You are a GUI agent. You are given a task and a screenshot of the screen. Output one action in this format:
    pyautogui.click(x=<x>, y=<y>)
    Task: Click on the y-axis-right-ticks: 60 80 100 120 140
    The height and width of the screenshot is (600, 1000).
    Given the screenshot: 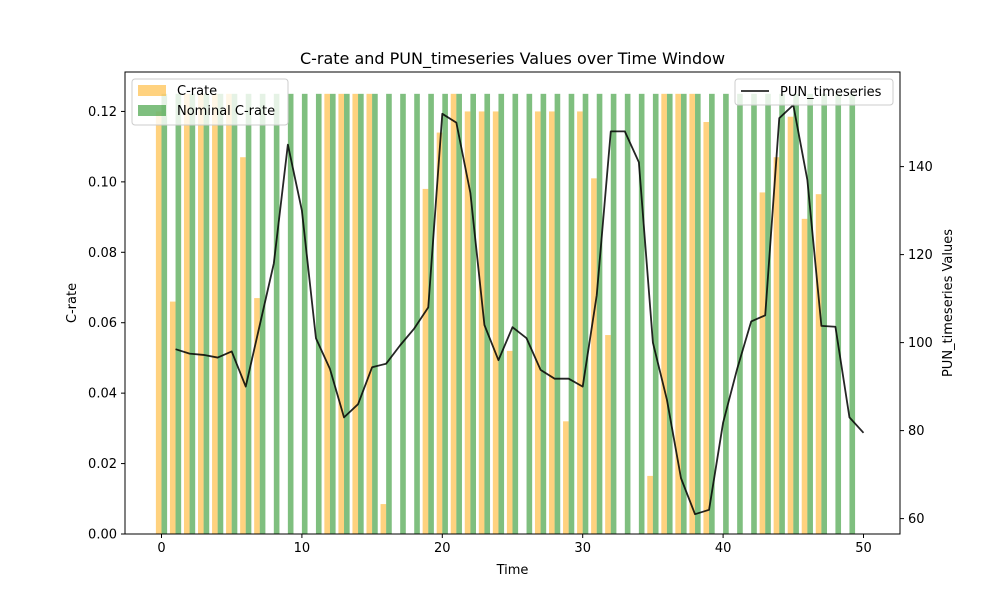 What is the action you would take?
    pyautogui.click(x=916, y=343)
    